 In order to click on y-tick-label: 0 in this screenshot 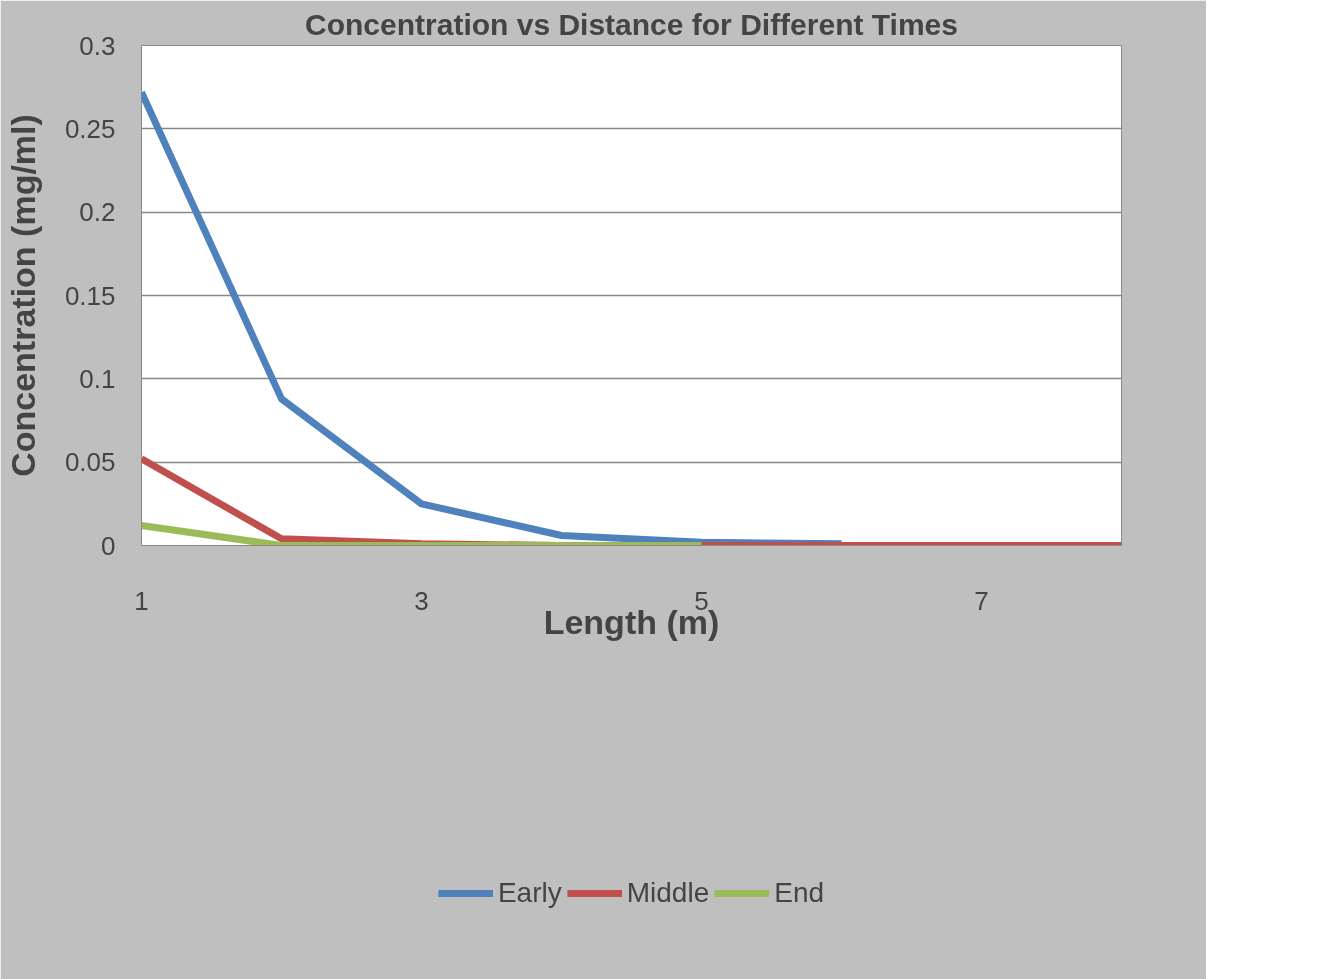, I will do `click(108, 545)`.